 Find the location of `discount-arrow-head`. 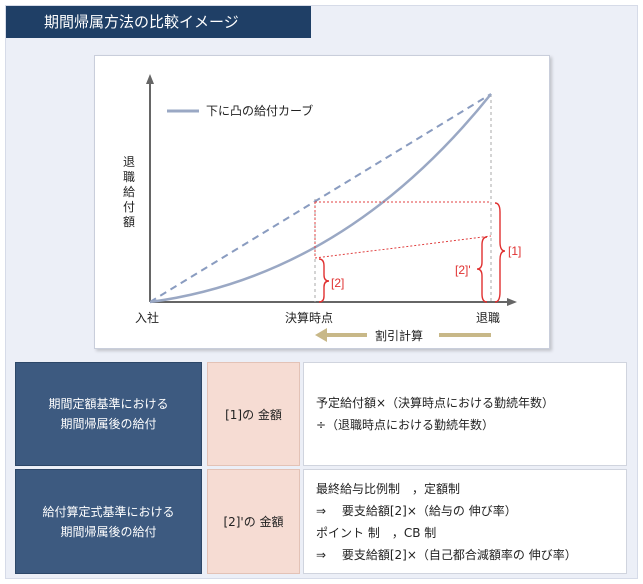

discount-arrow-head is located at coordinates (321, 335).